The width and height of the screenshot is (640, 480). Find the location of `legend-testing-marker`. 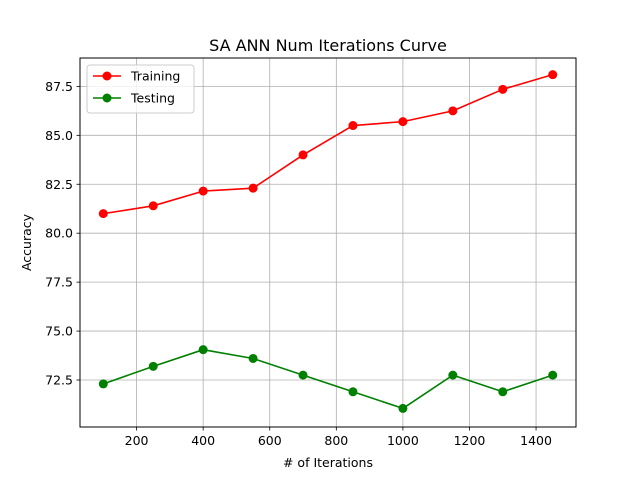

legend-testing-marker is located at coordinates (107, 98).